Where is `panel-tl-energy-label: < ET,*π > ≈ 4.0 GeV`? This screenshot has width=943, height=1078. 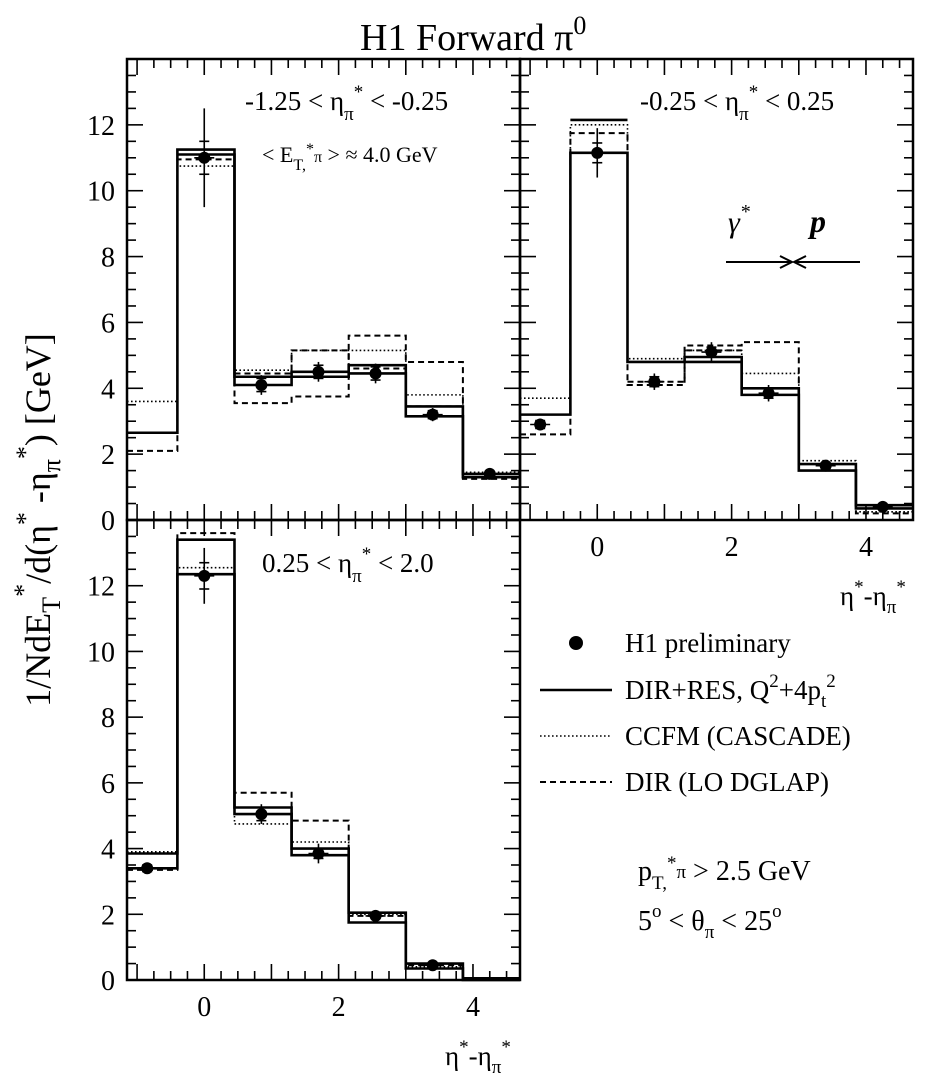
panel-tl-energy-label: < ET,*π > ≈ 4.0 GeV is located at coordinates (350, 157).